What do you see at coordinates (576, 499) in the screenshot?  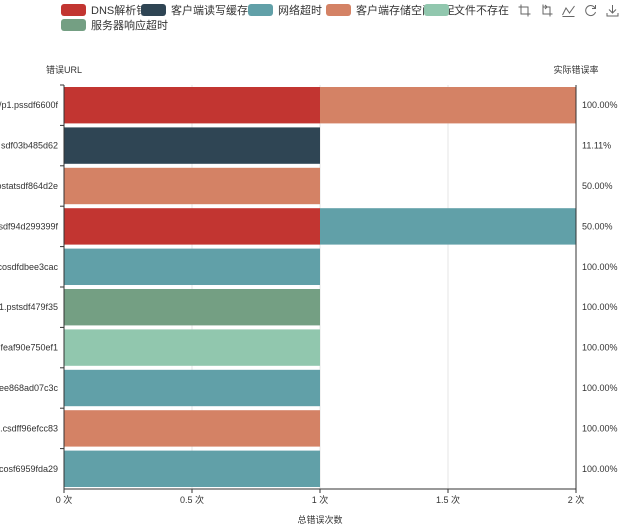 I see `x-tick-label: 2 次` at bounding box center [576, 499].